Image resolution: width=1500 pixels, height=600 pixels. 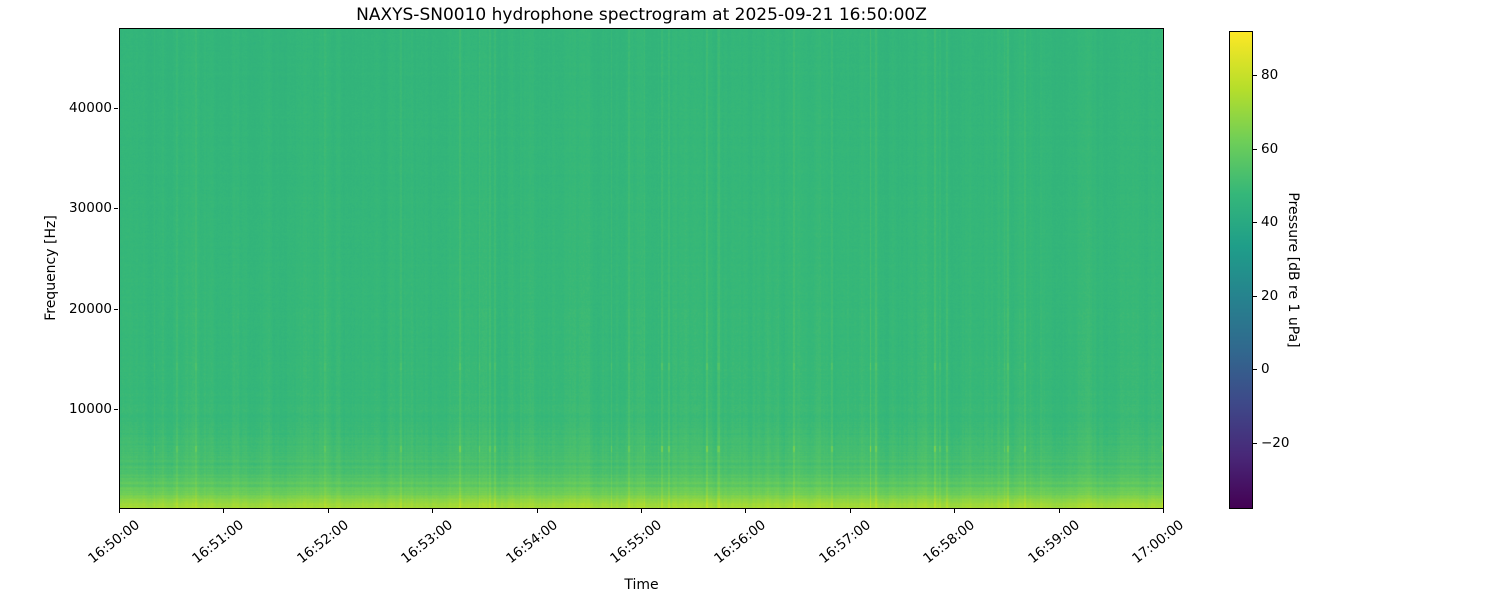 I want to click on colorbar-tick-label: 60, so click(x=1270, y=149).